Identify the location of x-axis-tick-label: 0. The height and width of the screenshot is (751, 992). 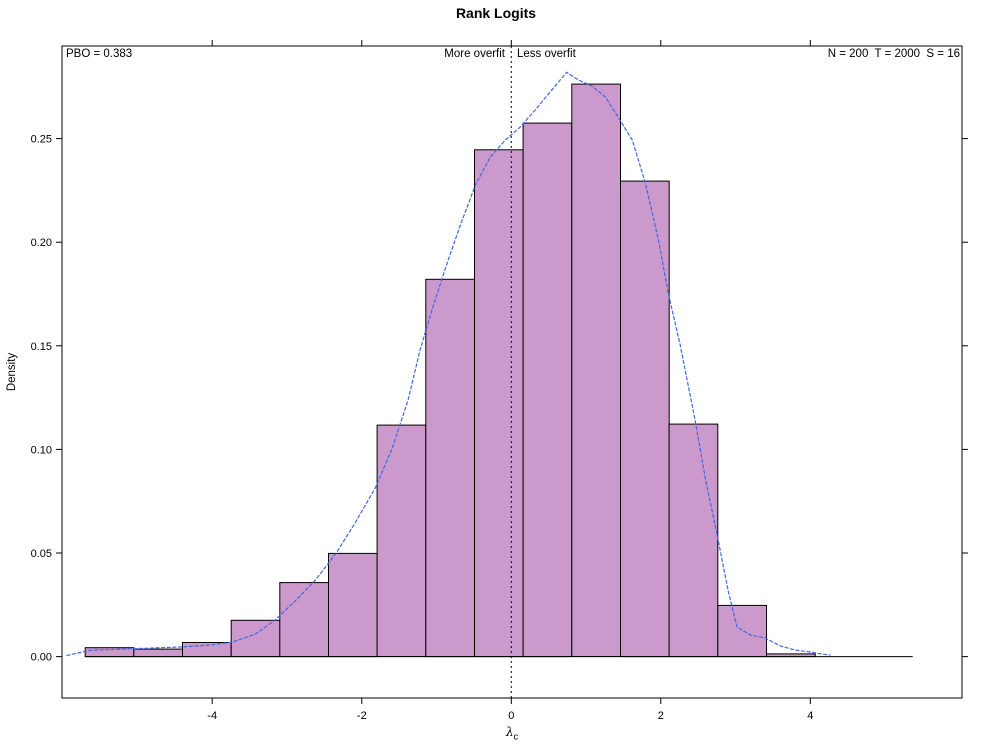
(511, 716).